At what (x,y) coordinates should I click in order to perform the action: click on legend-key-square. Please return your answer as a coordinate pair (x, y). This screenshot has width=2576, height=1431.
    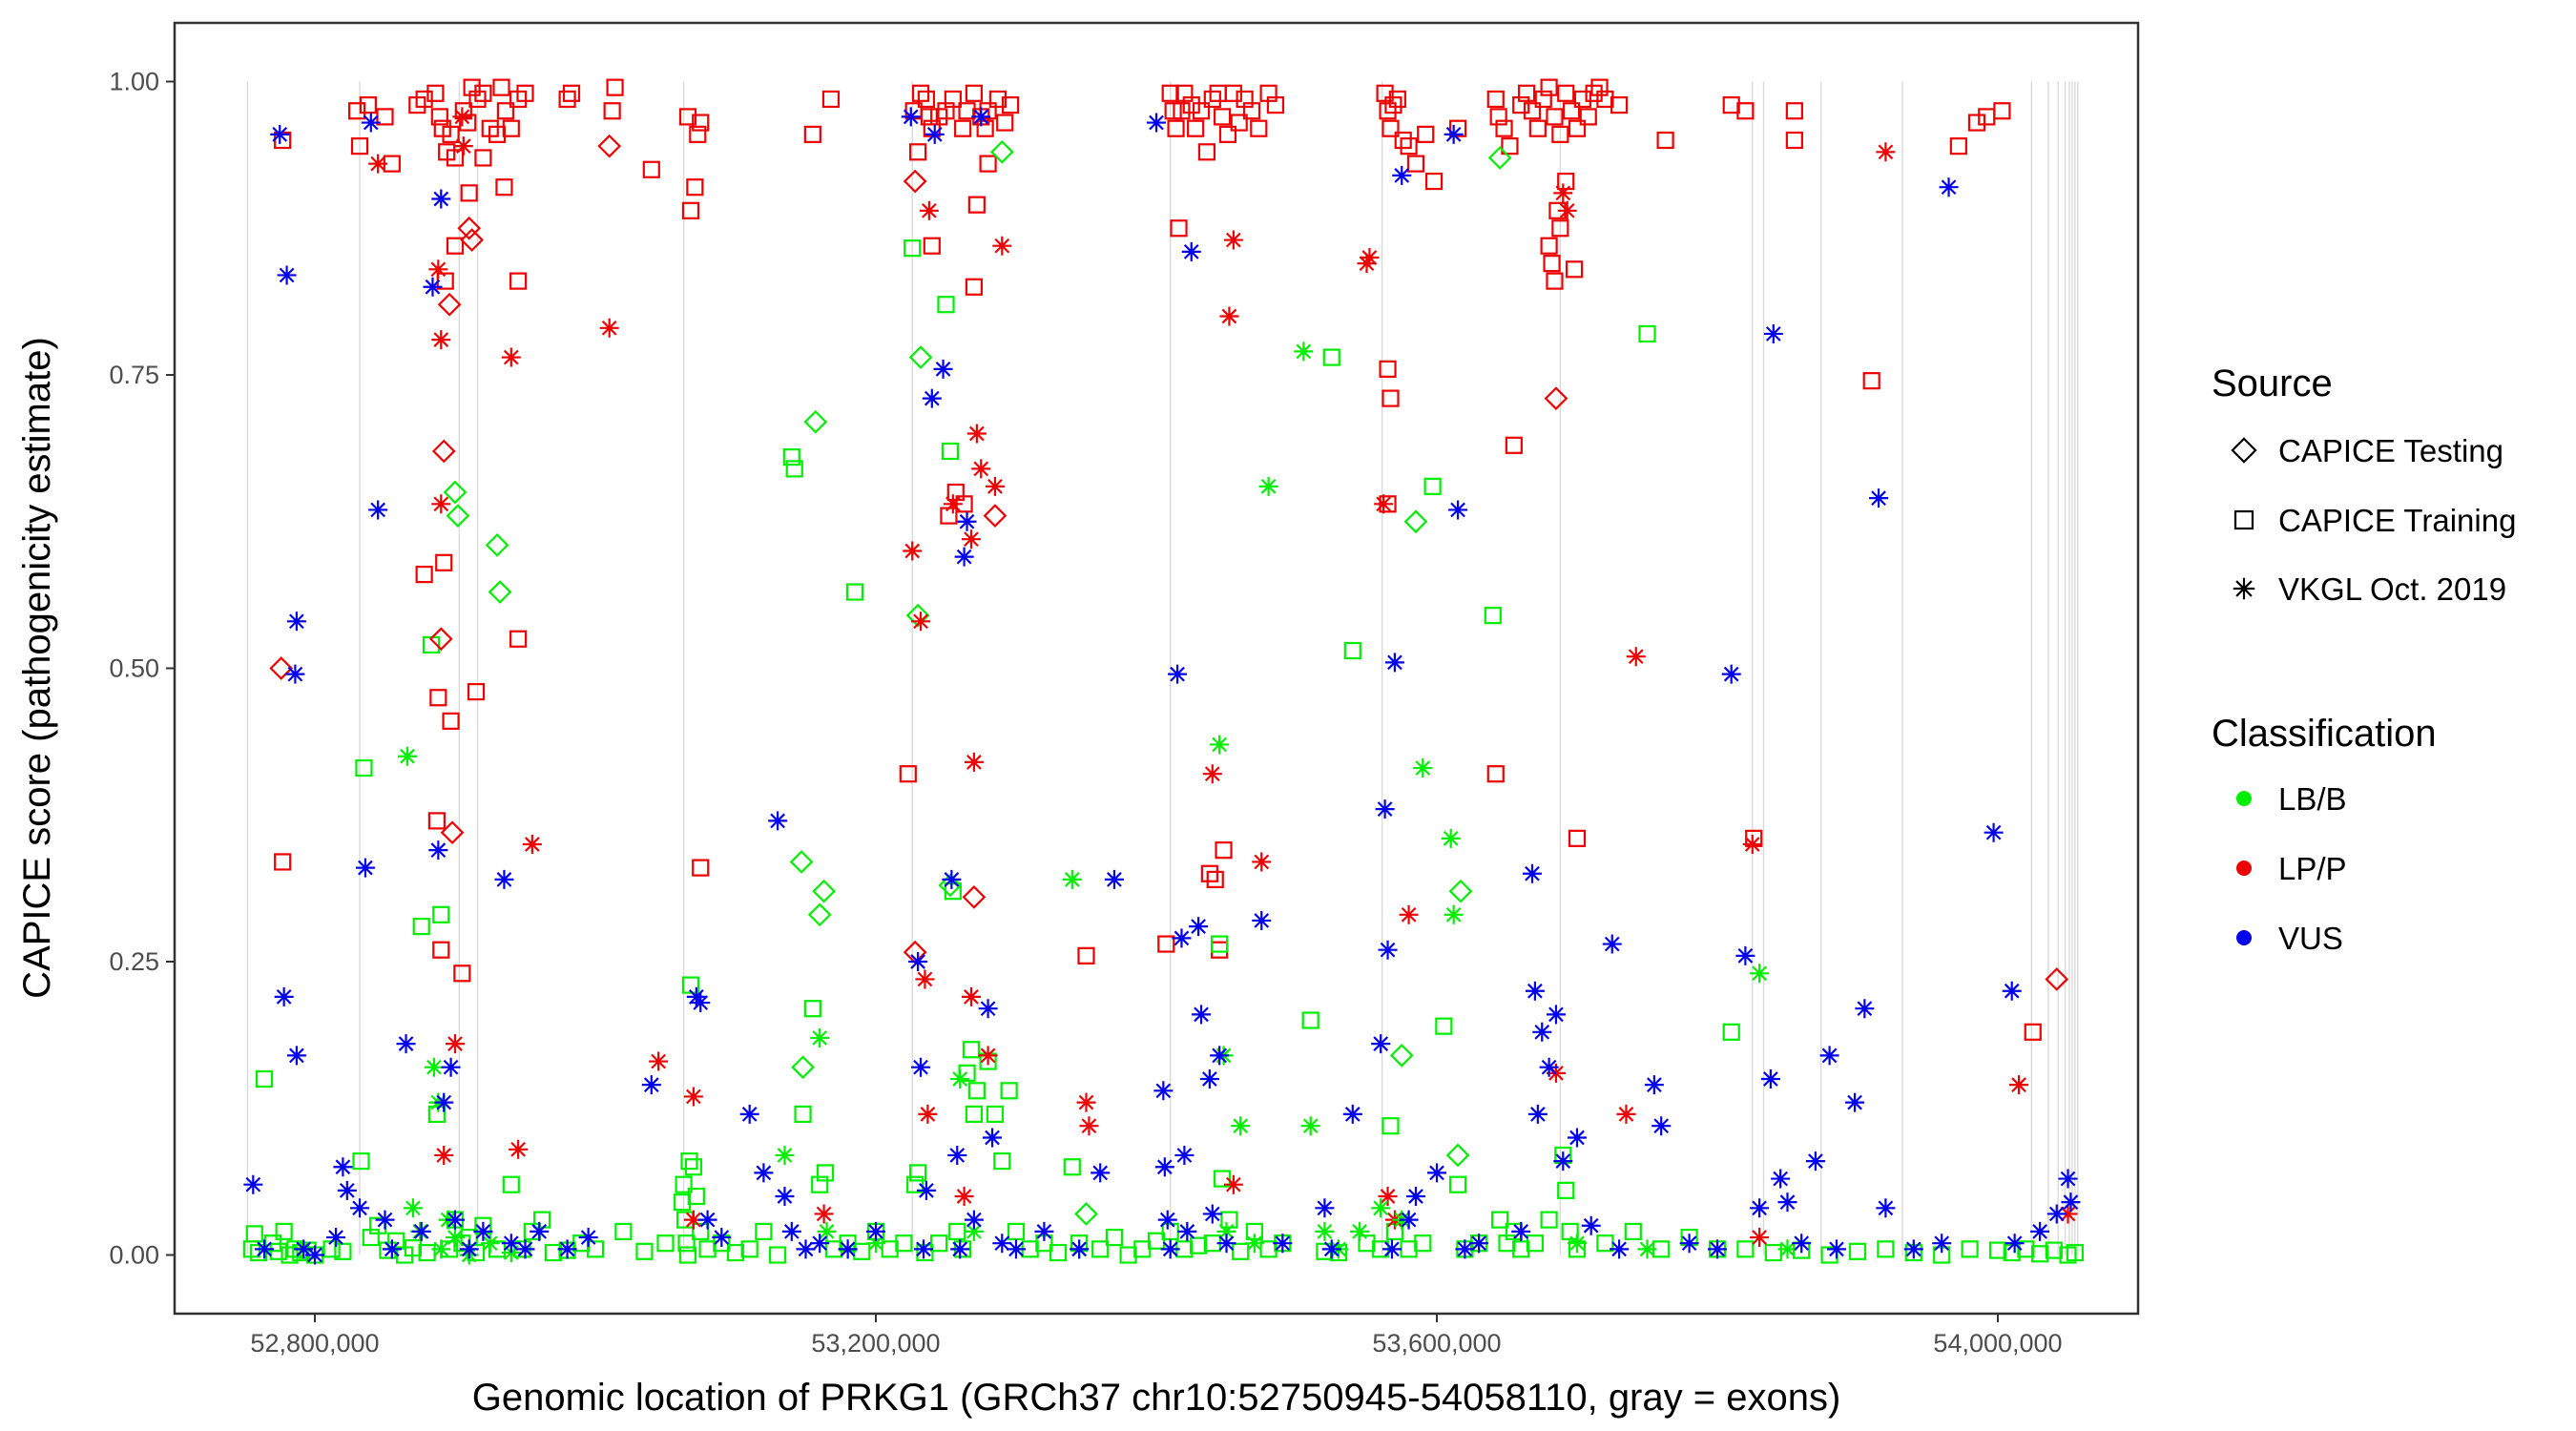
    Looking at the image, I should click on (2243, 519).